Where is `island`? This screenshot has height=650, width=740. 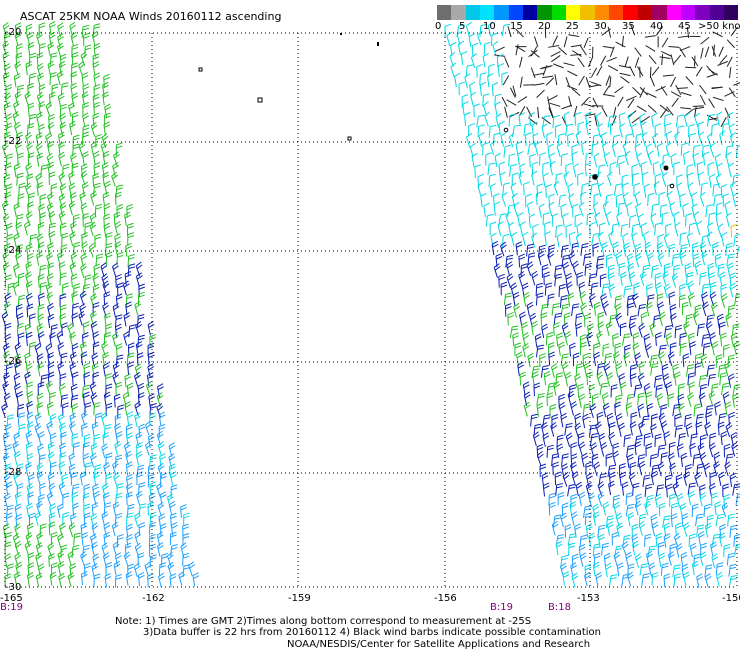 island is located at coordinates (260, 100).